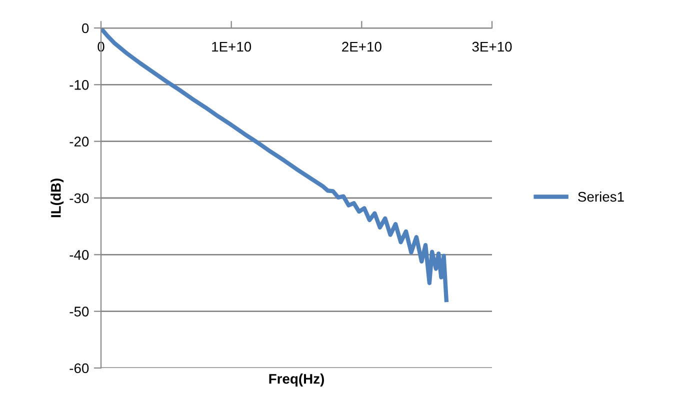 This screenshot has height=403, width=683. Describe the element at coordinates (492, 47) in the screenshot. I see `x-tick-label: 3E+10` at that location.